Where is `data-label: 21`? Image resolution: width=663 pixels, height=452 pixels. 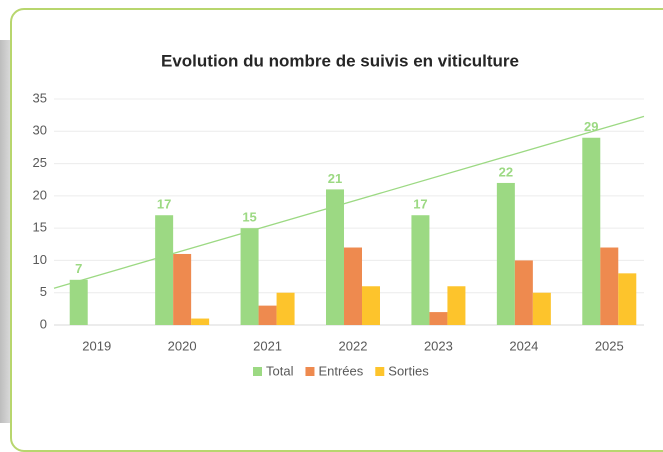 data-label: 21 is located at coordinates (335, 178).